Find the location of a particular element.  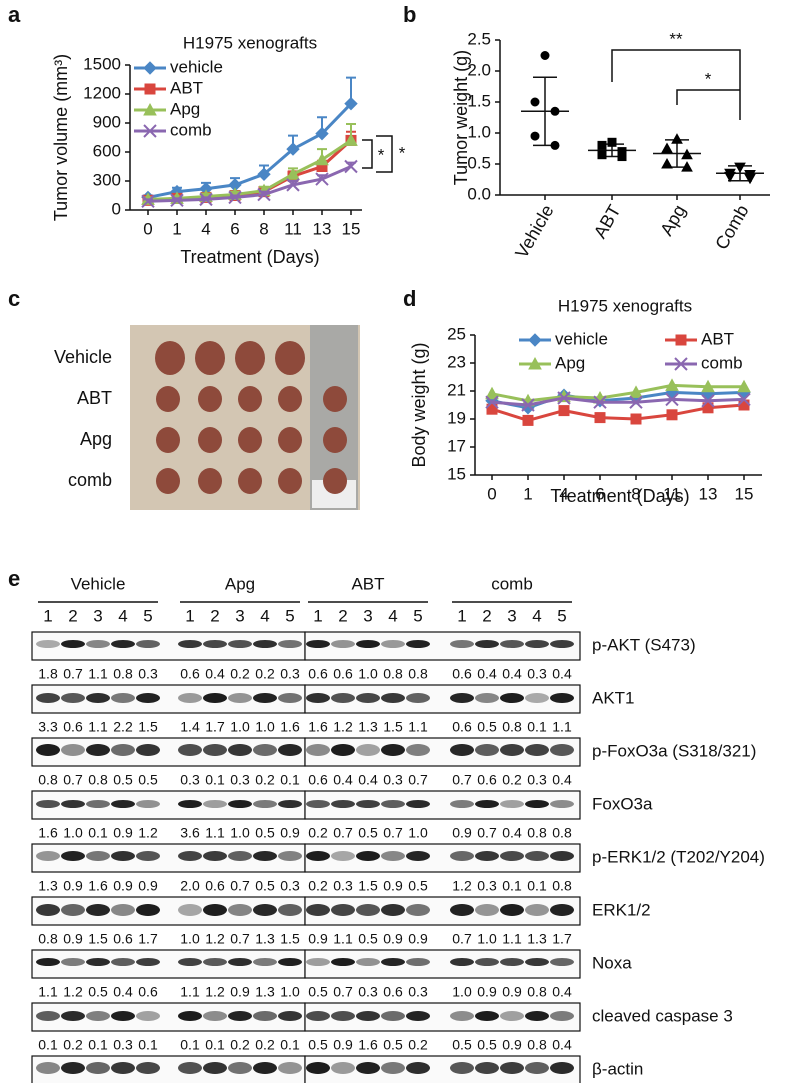

x-tick-label: Comb is located at coordinates (731, 227).